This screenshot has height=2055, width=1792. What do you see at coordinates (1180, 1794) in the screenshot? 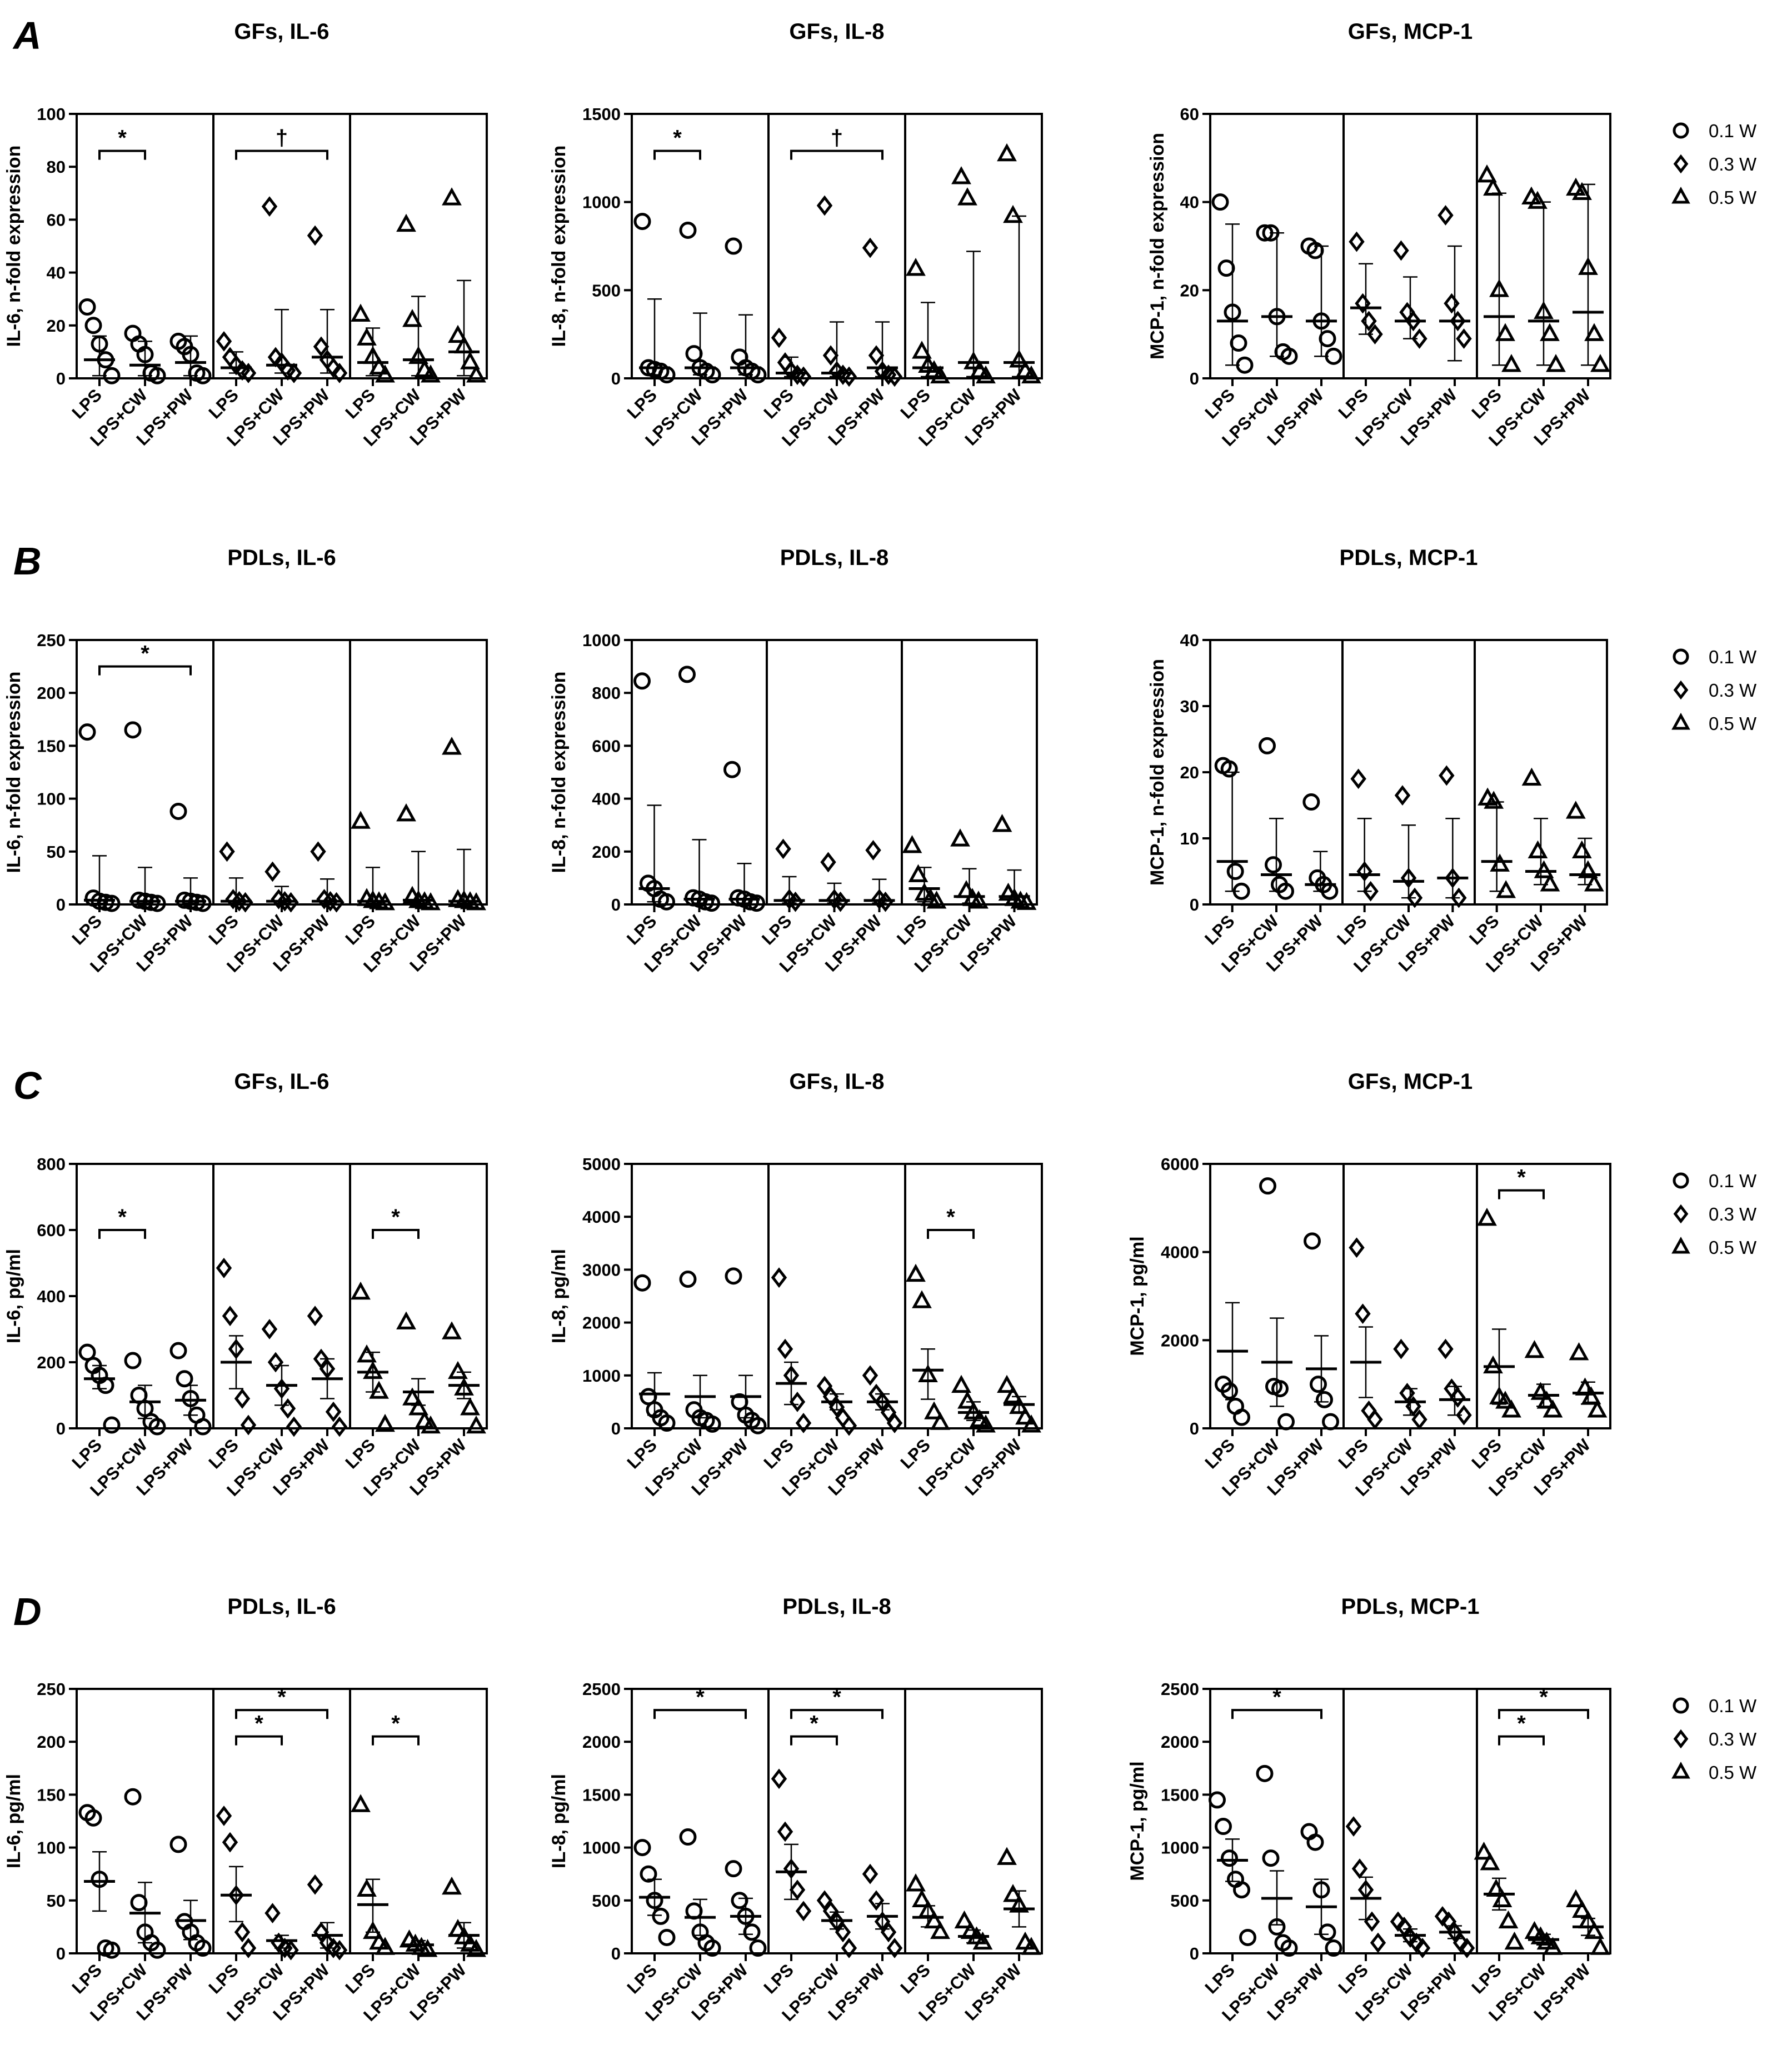
I see `y-tick-label: 1500` at bounding box center [1180, 1794].